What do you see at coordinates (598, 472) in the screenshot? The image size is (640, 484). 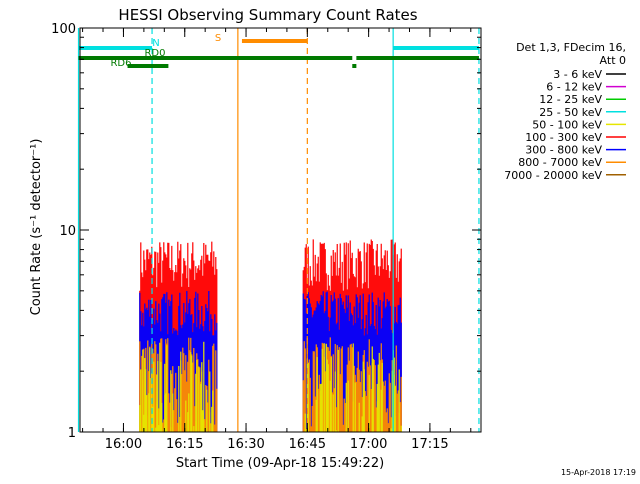 I see `footer-timestamp: 15-Apr-2018 17:19` at bounding box center [598, 472].